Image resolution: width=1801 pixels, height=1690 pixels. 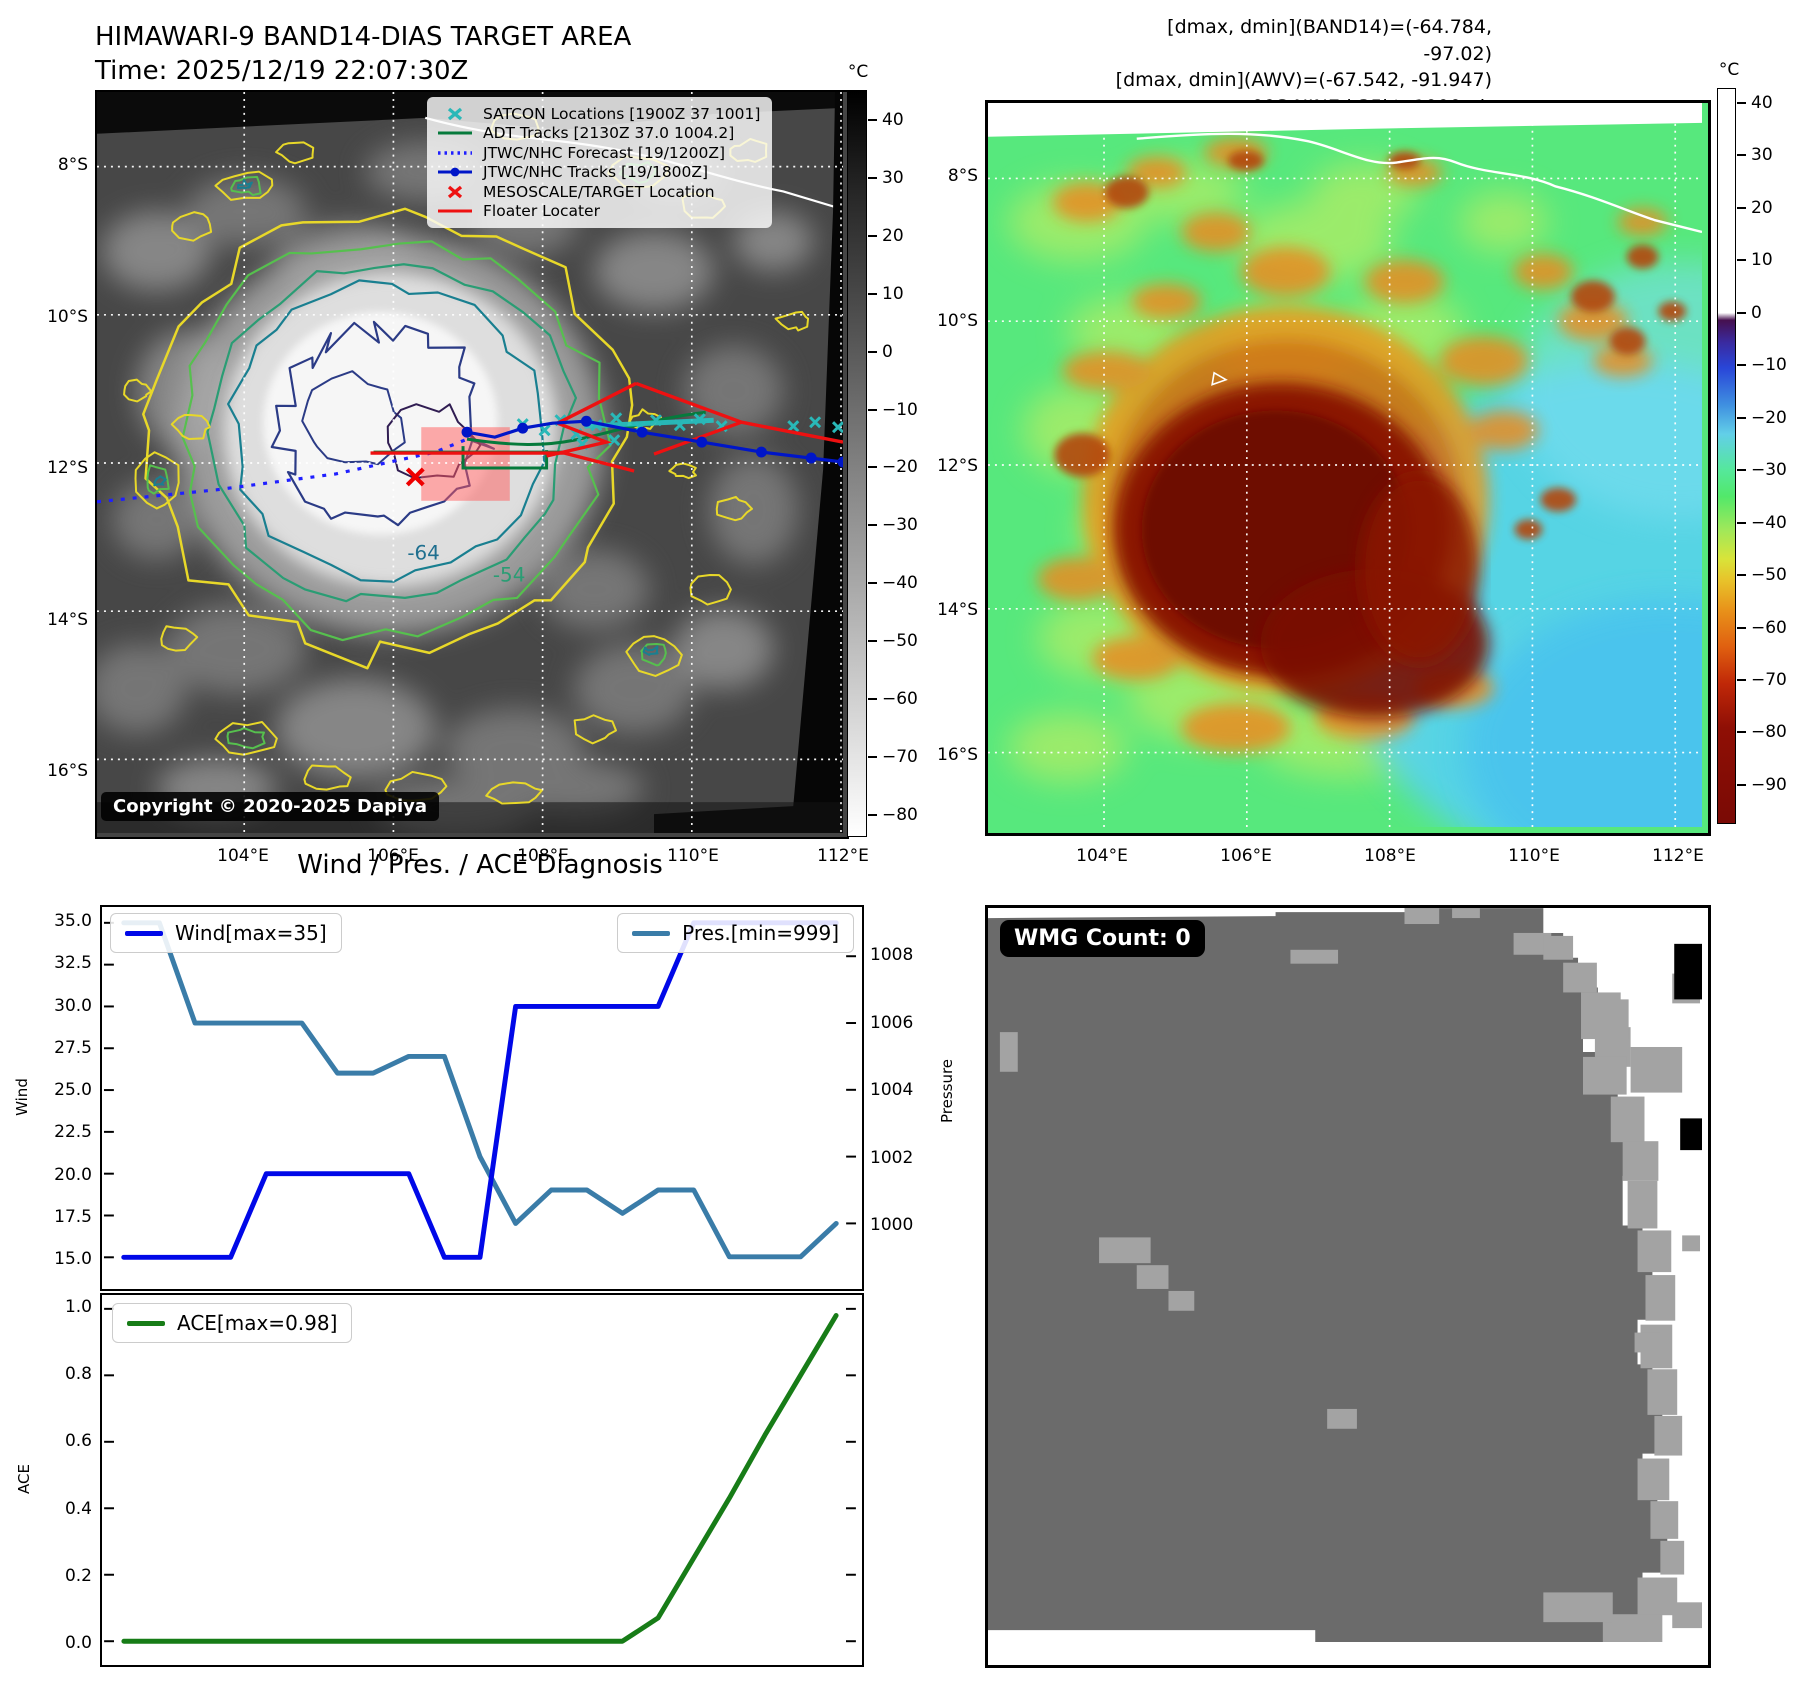 I want to click on wmg-black-blocks, so click(x=1688, y=1047).